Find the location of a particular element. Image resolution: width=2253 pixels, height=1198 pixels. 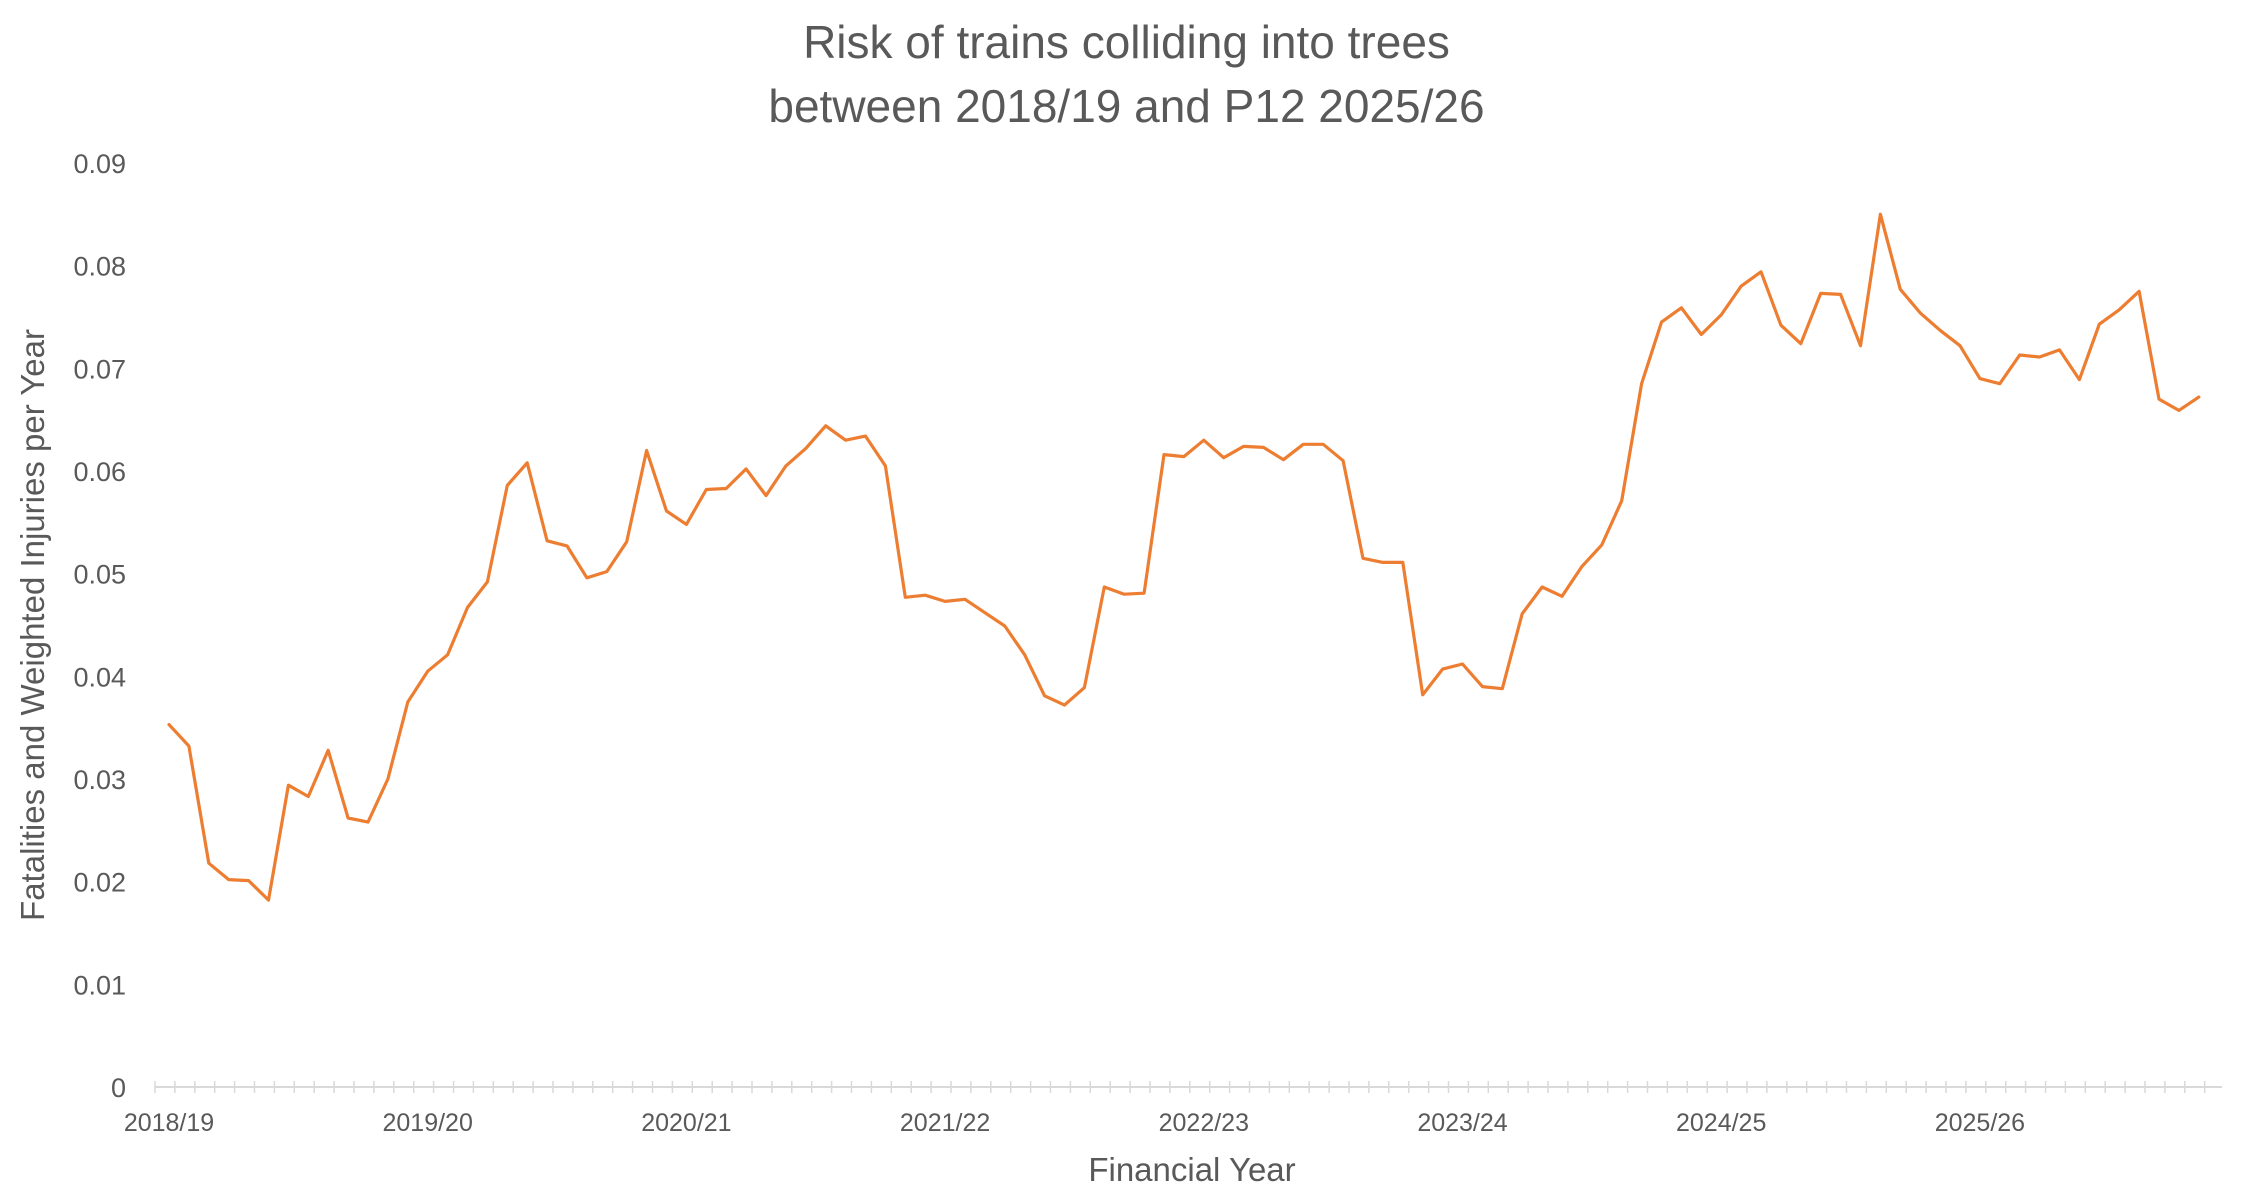

x-tick-label: 2025/26 is located at coordinates (1980, 1123).